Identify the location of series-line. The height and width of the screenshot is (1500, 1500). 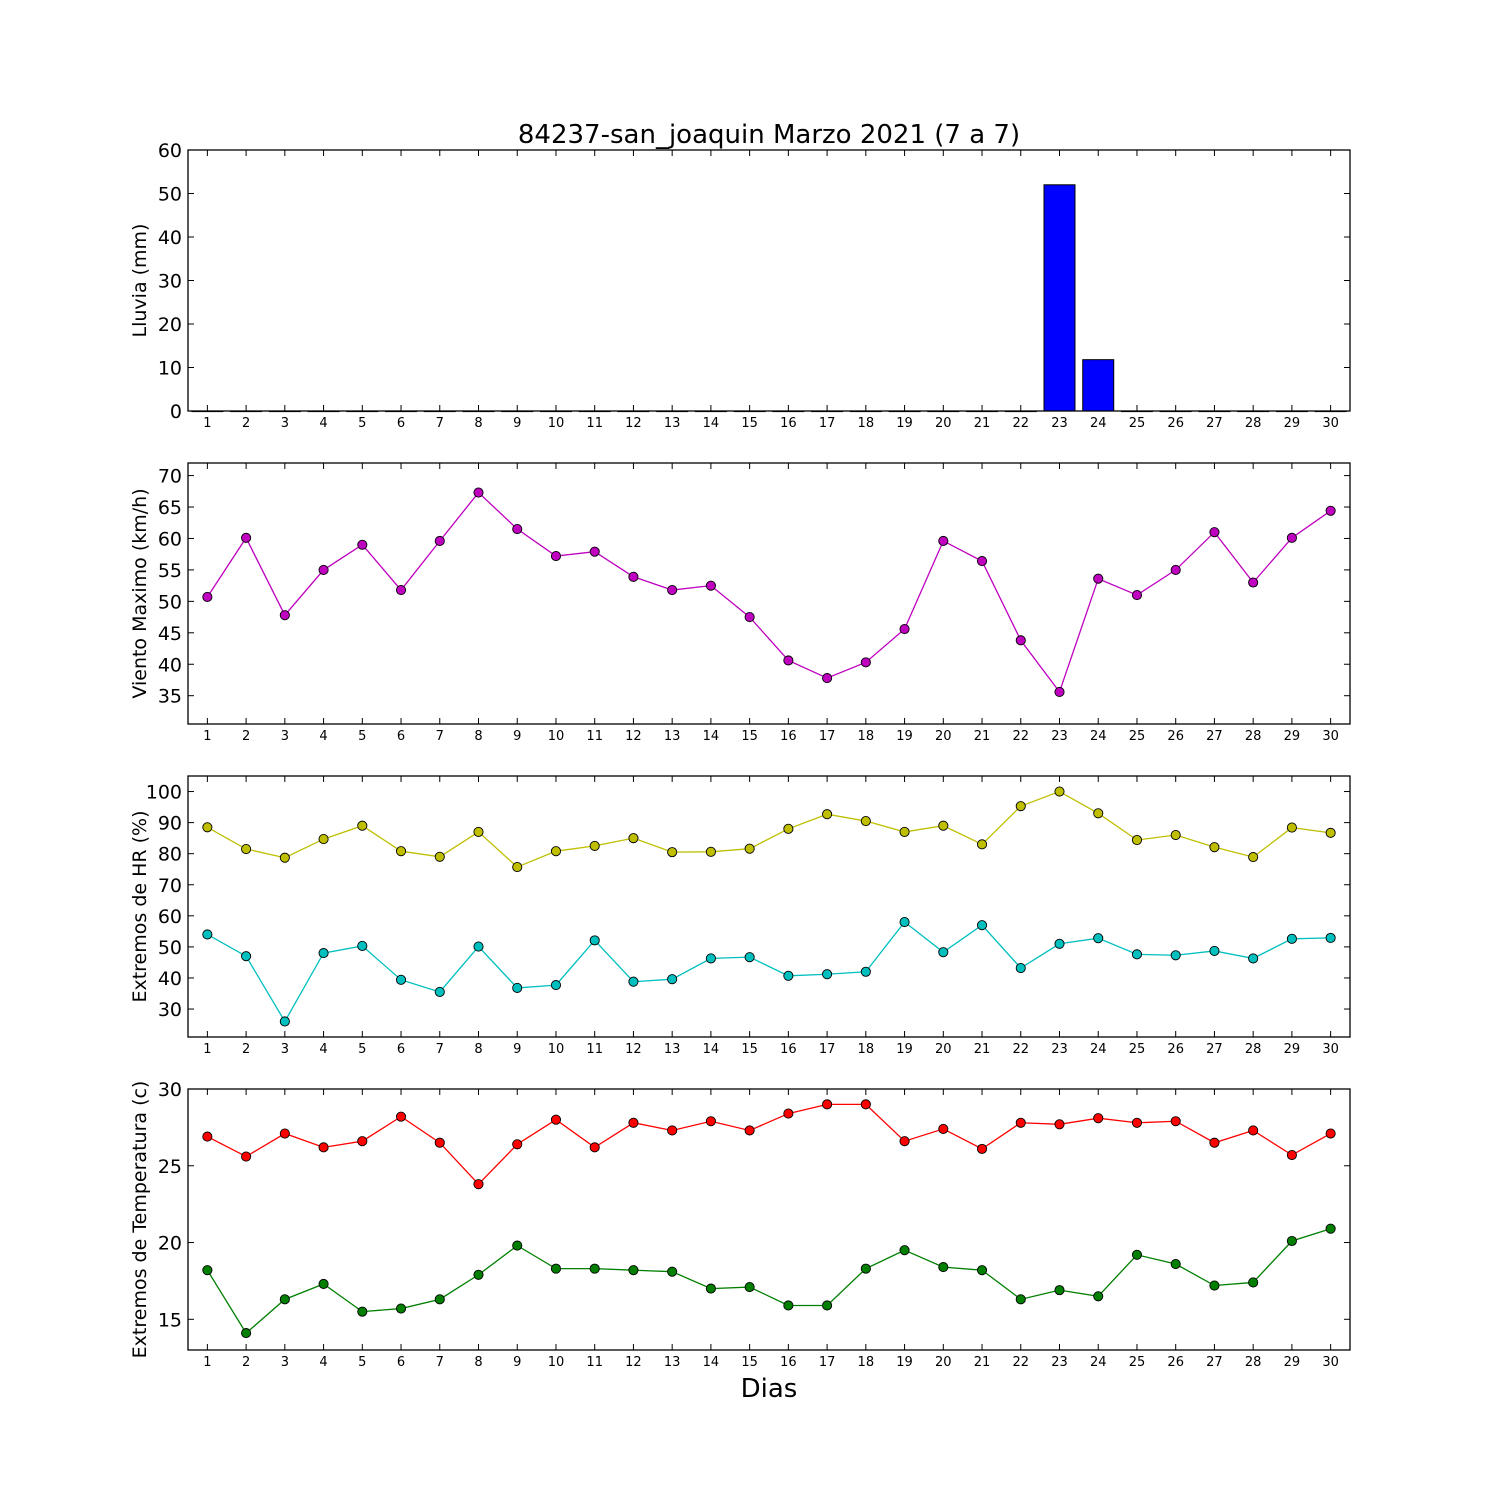
(769, 972).